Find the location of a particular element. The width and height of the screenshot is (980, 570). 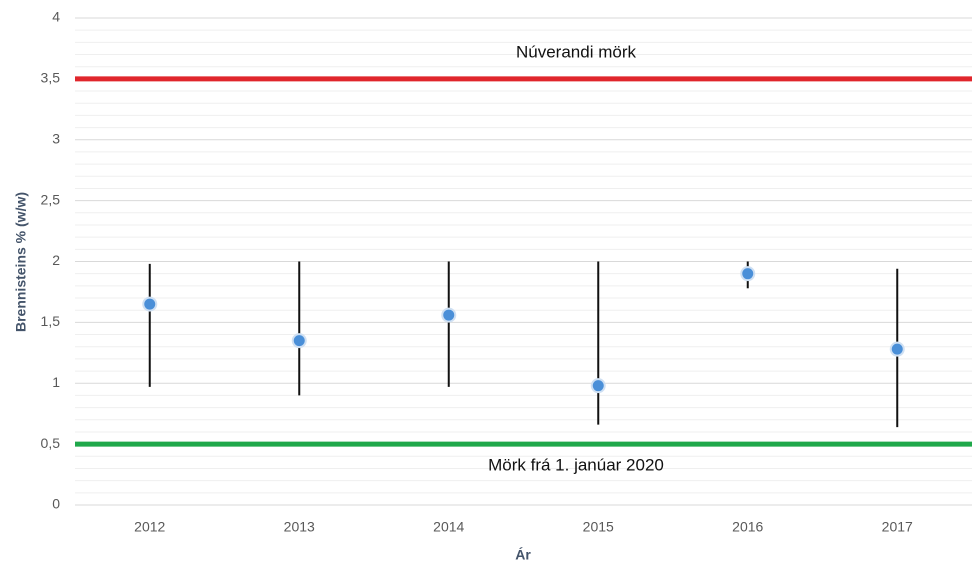

x-tick-label: 2016 is located at coordinates (747, 527).